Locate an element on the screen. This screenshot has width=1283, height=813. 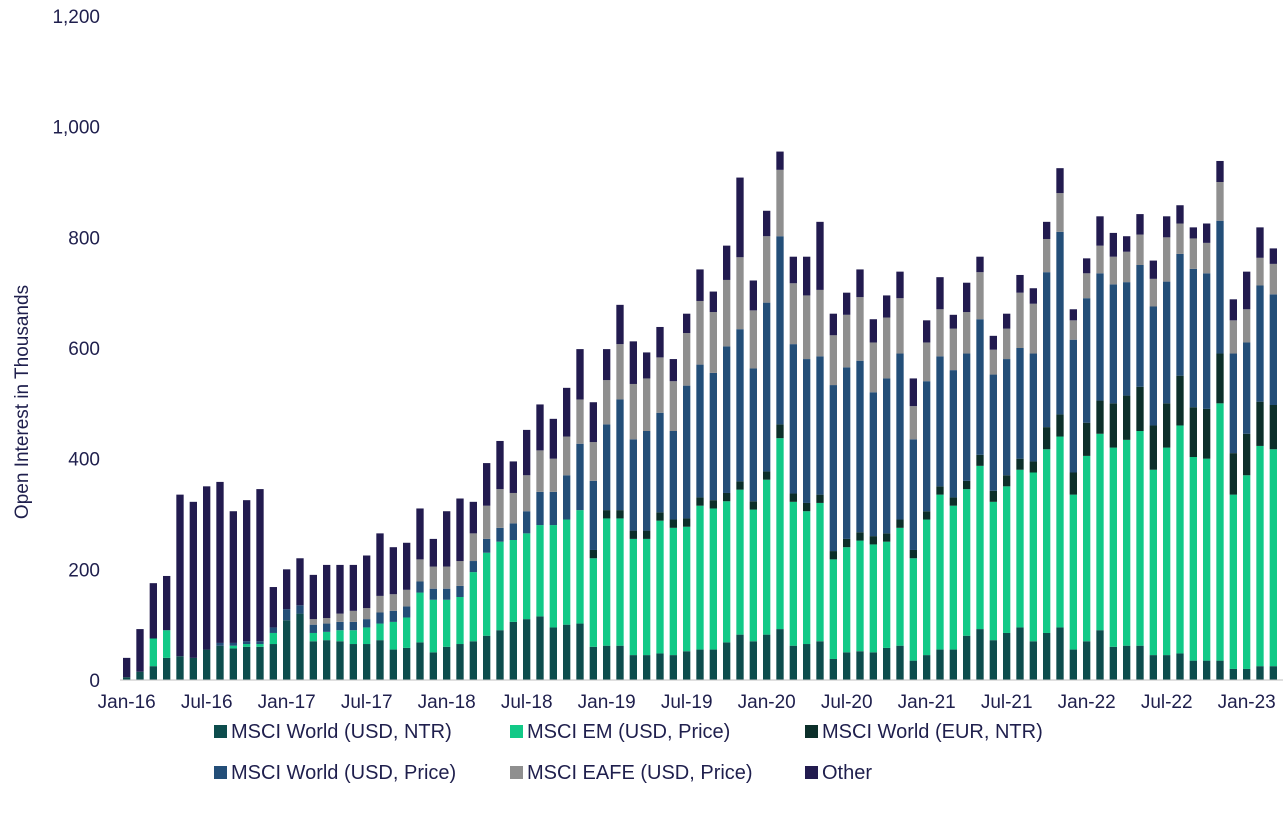
y-tick-label: 1,000 is located at coordinates (76, 128).